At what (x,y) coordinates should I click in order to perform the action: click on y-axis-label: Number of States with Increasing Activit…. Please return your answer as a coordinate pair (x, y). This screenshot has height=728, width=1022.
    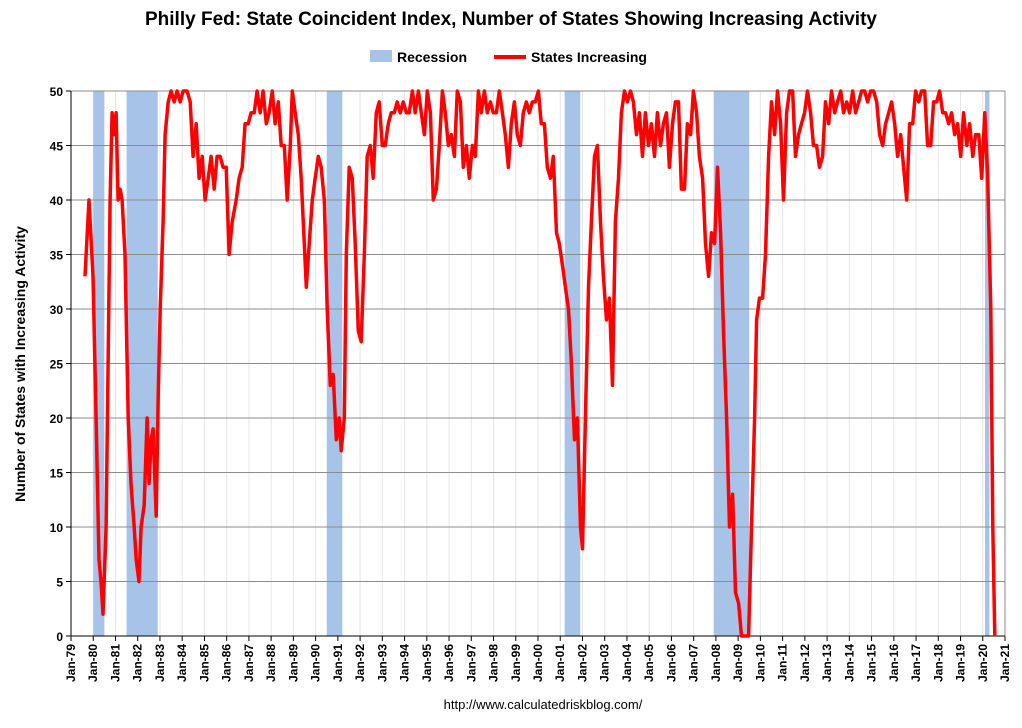
    Looking at the image, I should click on (20, 364).